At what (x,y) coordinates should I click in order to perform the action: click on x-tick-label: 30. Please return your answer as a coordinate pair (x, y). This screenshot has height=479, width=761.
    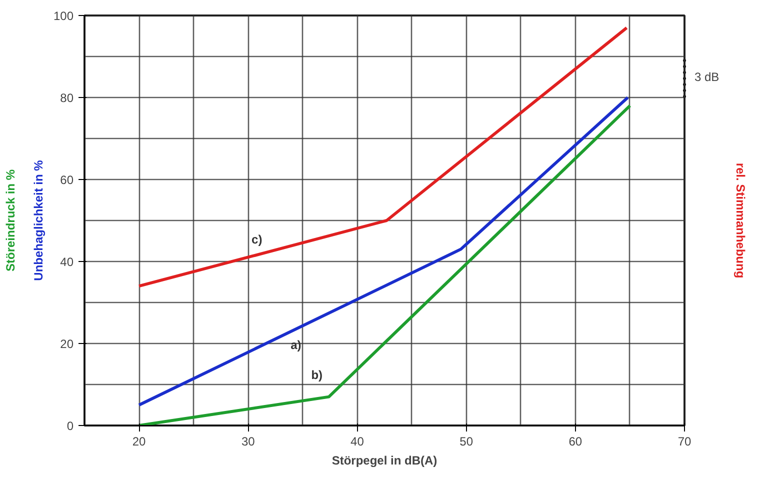
    Looking at the image, I should click on (248, 441).